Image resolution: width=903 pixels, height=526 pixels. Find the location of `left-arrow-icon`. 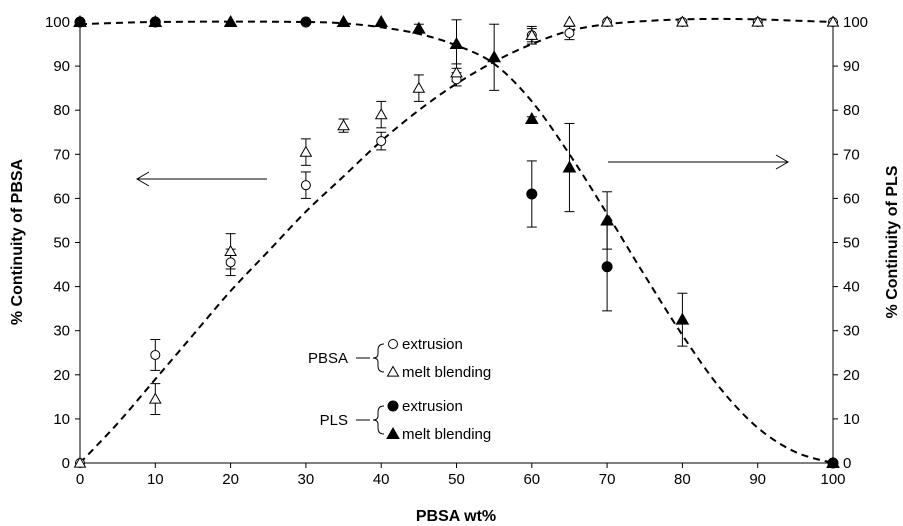

left-arrow-icon is located at coordinates (143, 179).